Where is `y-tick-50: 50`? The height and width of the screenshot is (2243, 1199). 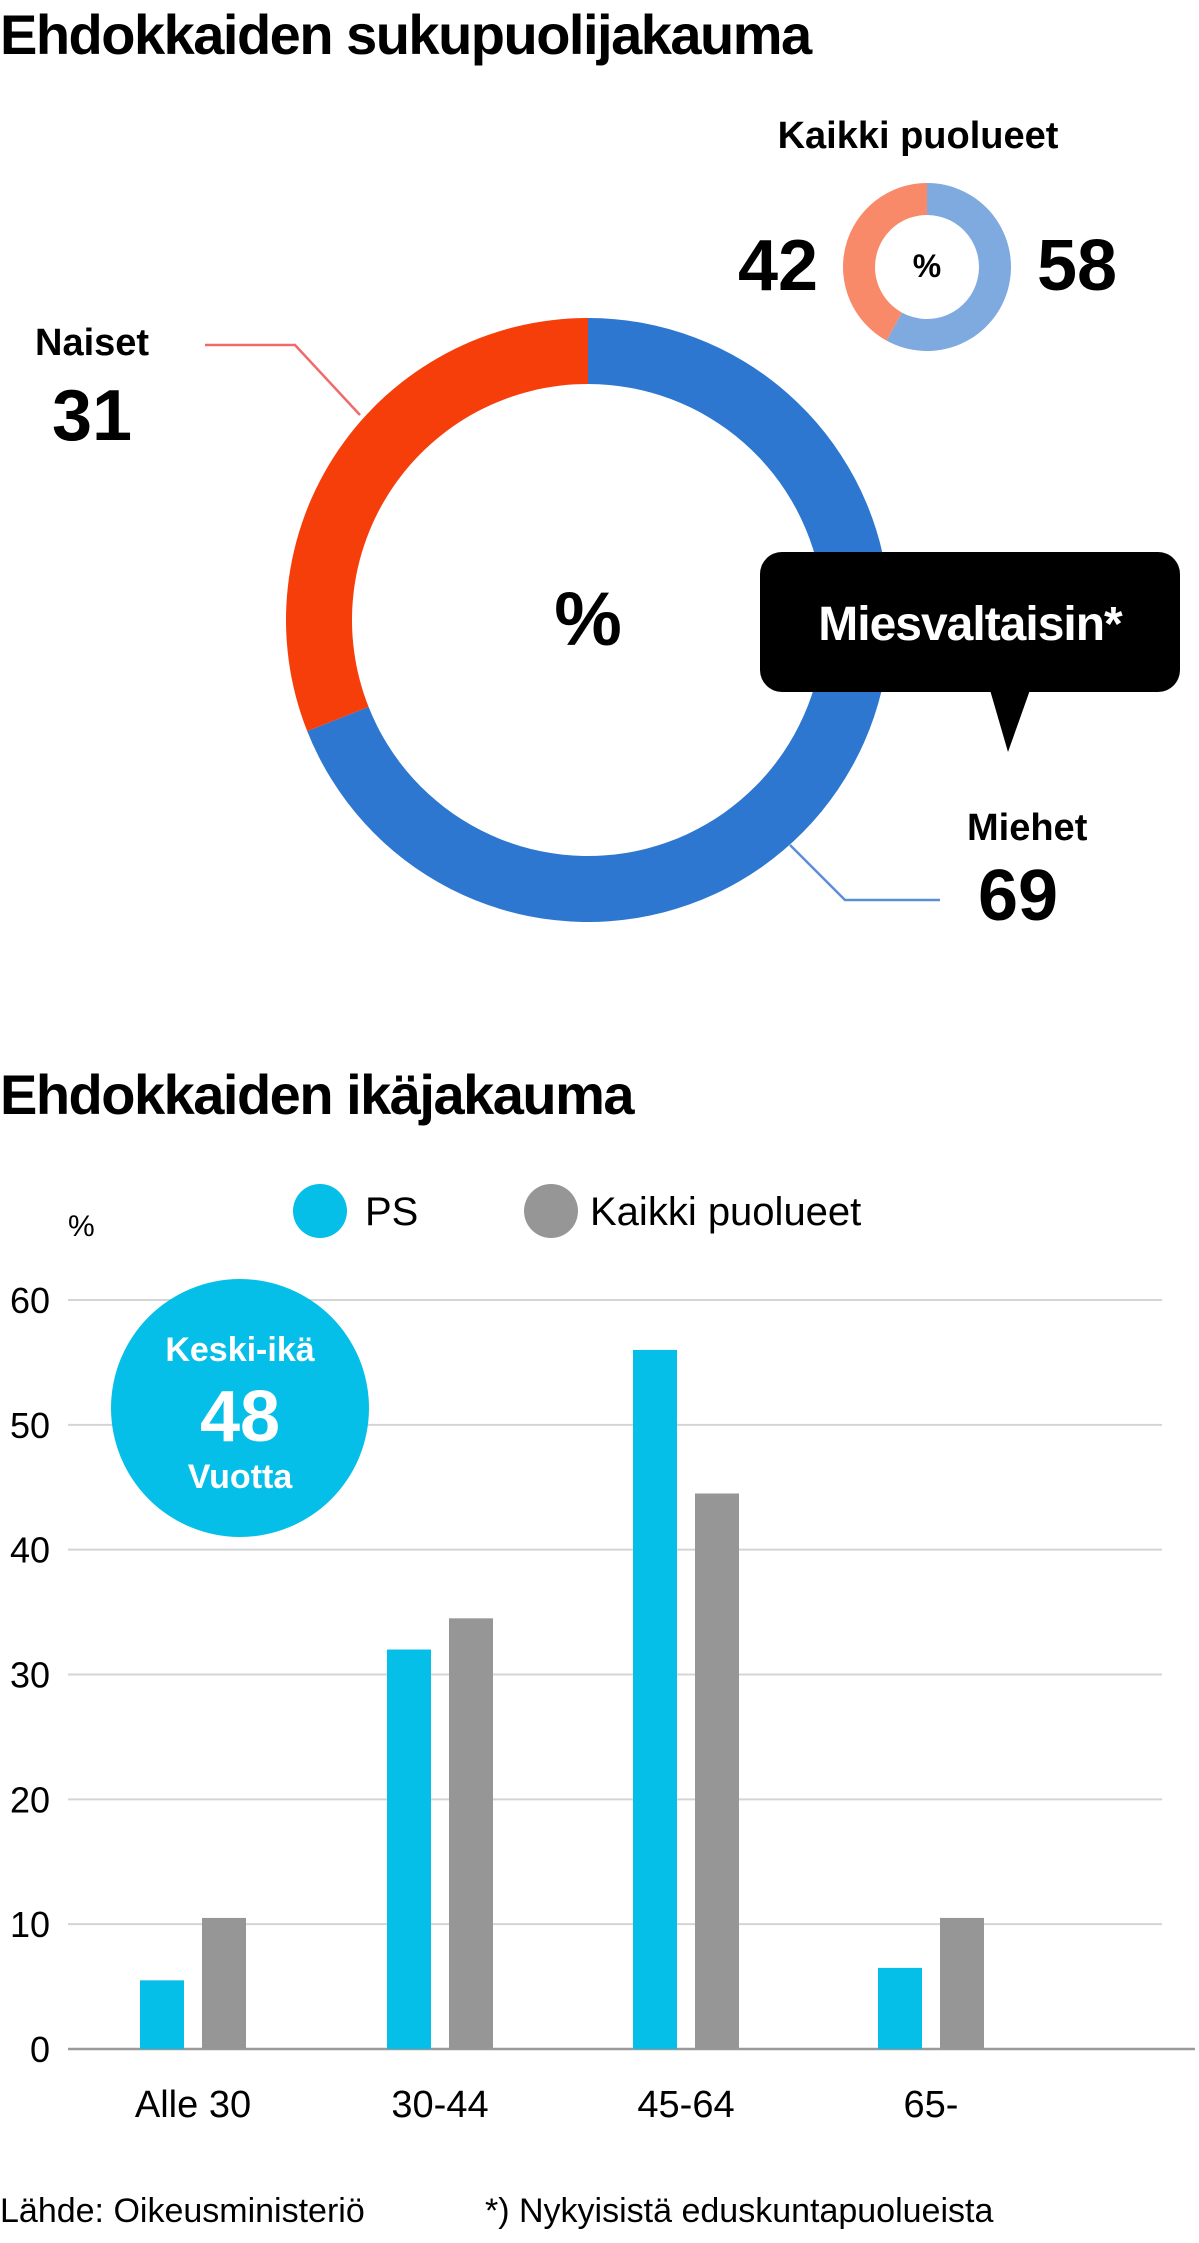 y-tick-50: 50 is located at coordinates (30, 1425).